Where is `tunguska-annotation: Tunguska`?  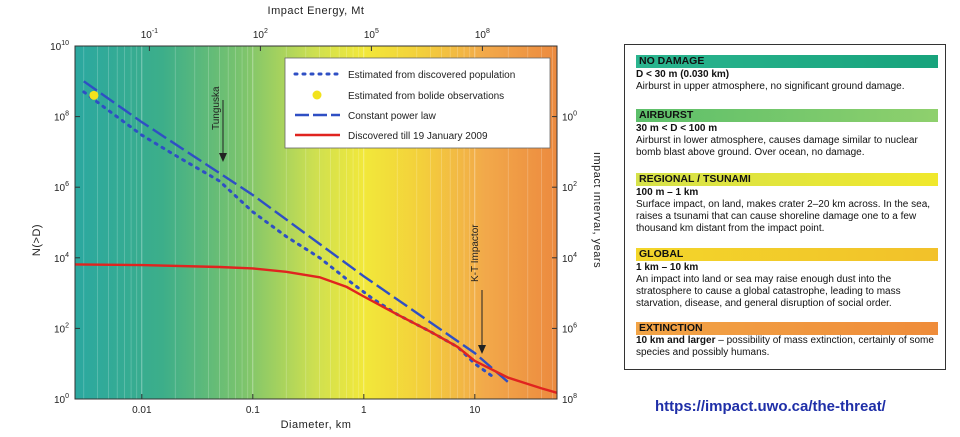
tunguska-annotation: Tunguska is located at coordinates (219, 124).